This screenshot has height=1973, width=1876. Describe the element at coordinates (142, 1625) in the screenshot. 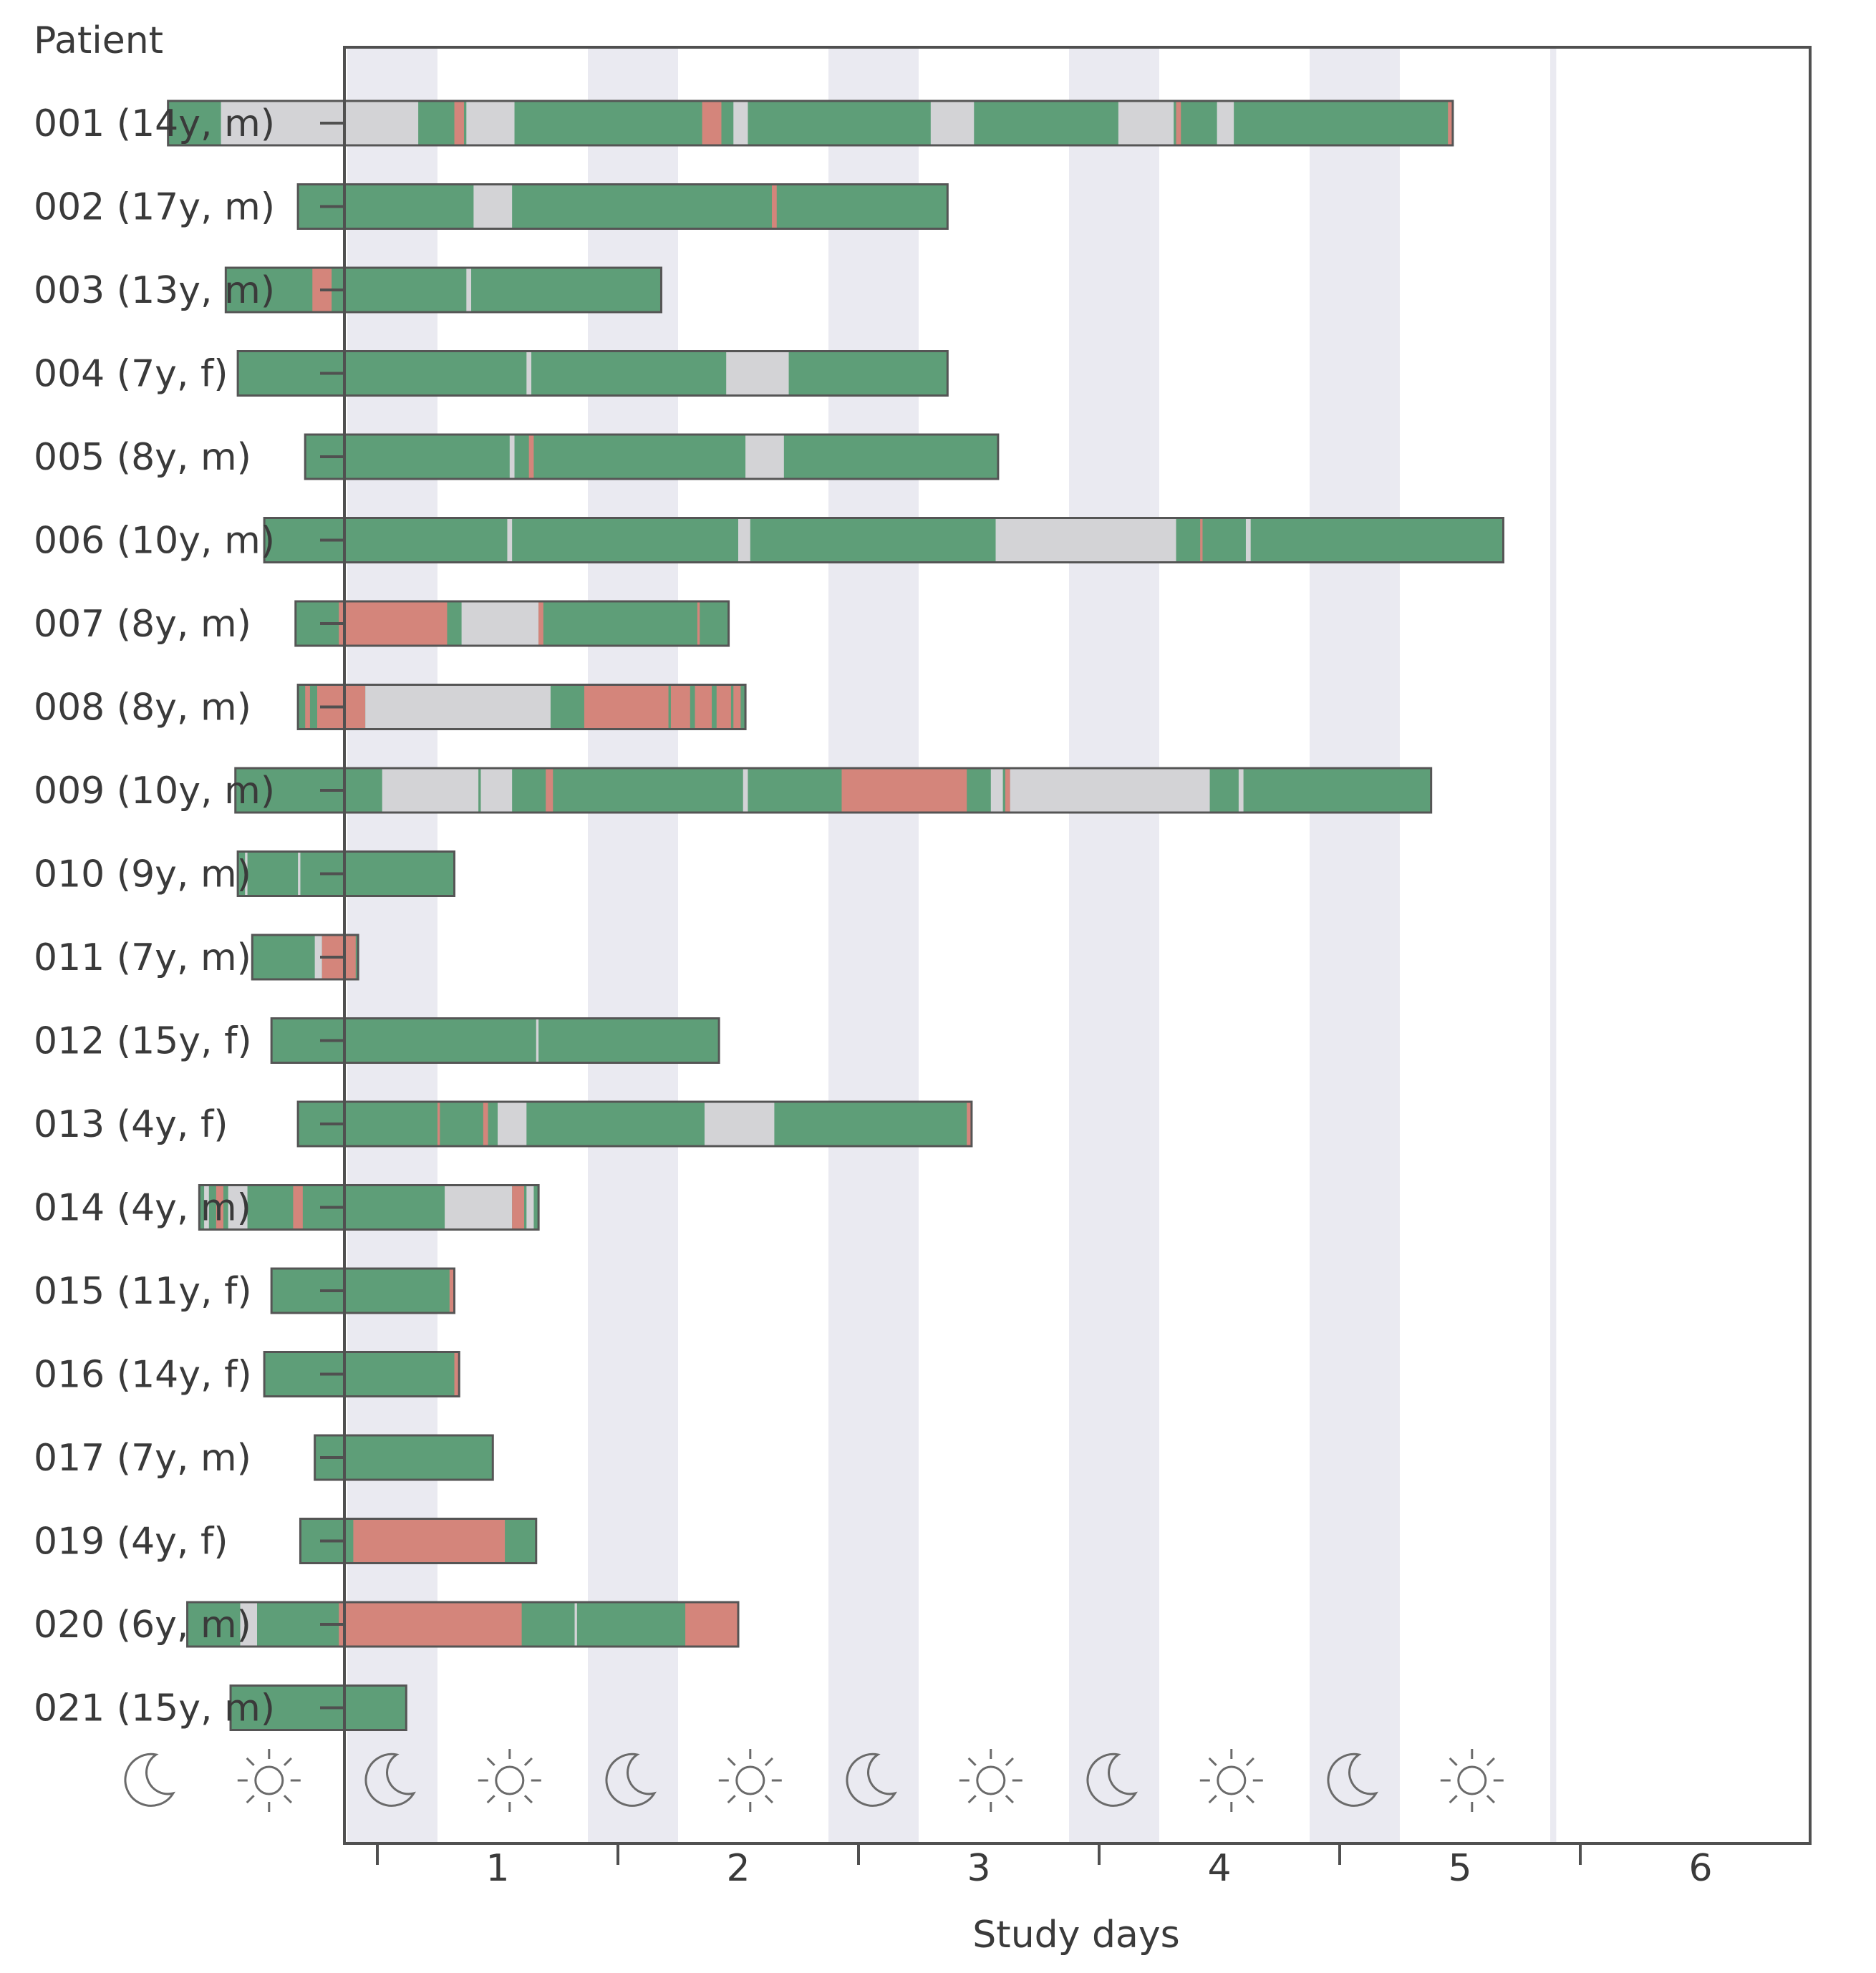

I see `patient-label: 020 (6y, m)` at that location.